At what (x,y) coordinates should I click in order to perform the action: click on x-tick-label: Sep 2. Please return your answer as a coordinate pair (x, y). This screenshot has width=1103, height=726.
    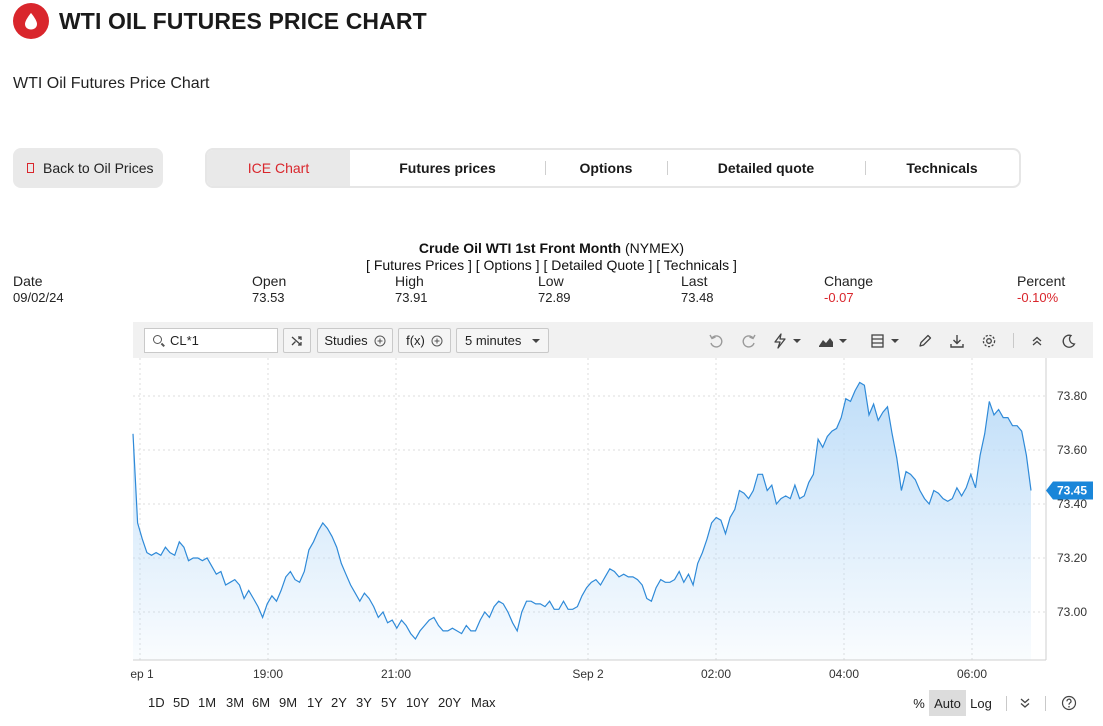
    Looking at the image, I should click on (588, 674).